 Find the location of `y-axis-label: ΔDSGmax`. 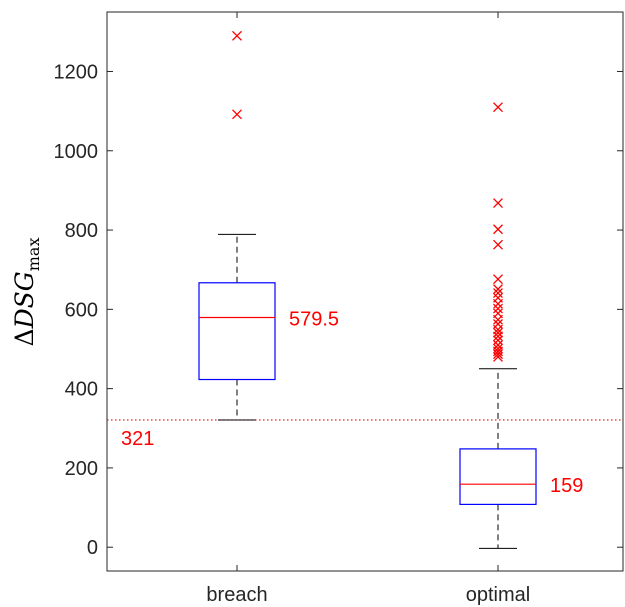

y-axis-label: ΔDSGmax is located at coordinates (26, 292).